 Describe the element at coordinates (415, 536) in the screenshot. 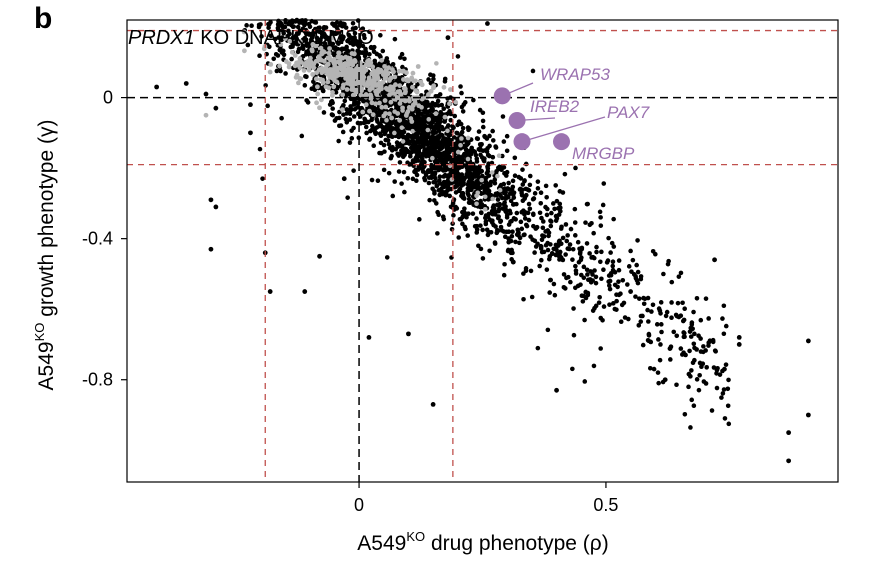

I see `x-axis-title-sup: KO` at that location.